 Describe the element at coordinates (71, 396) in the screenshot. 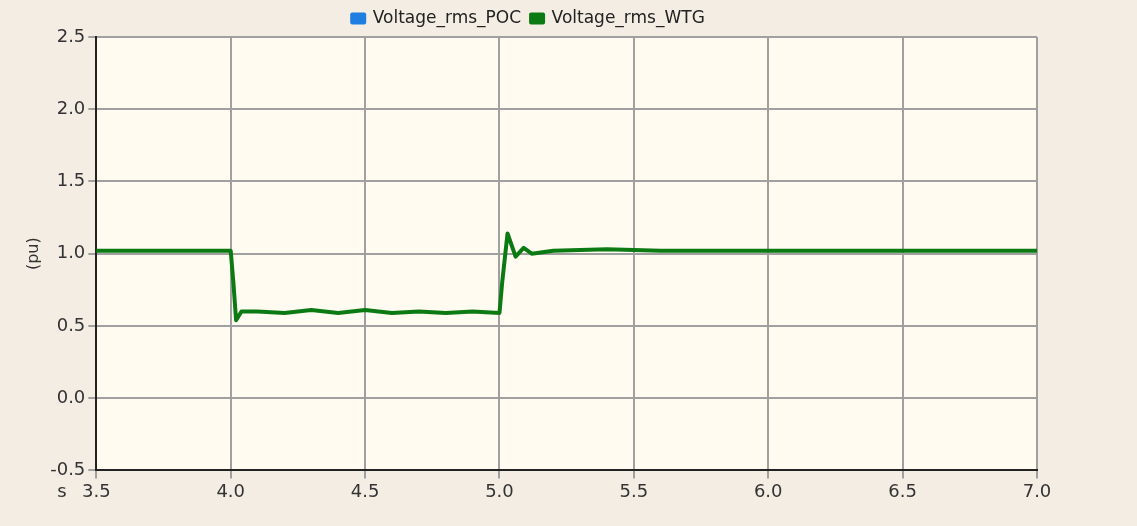

I see `y-tick-label: 0.0` at that location.